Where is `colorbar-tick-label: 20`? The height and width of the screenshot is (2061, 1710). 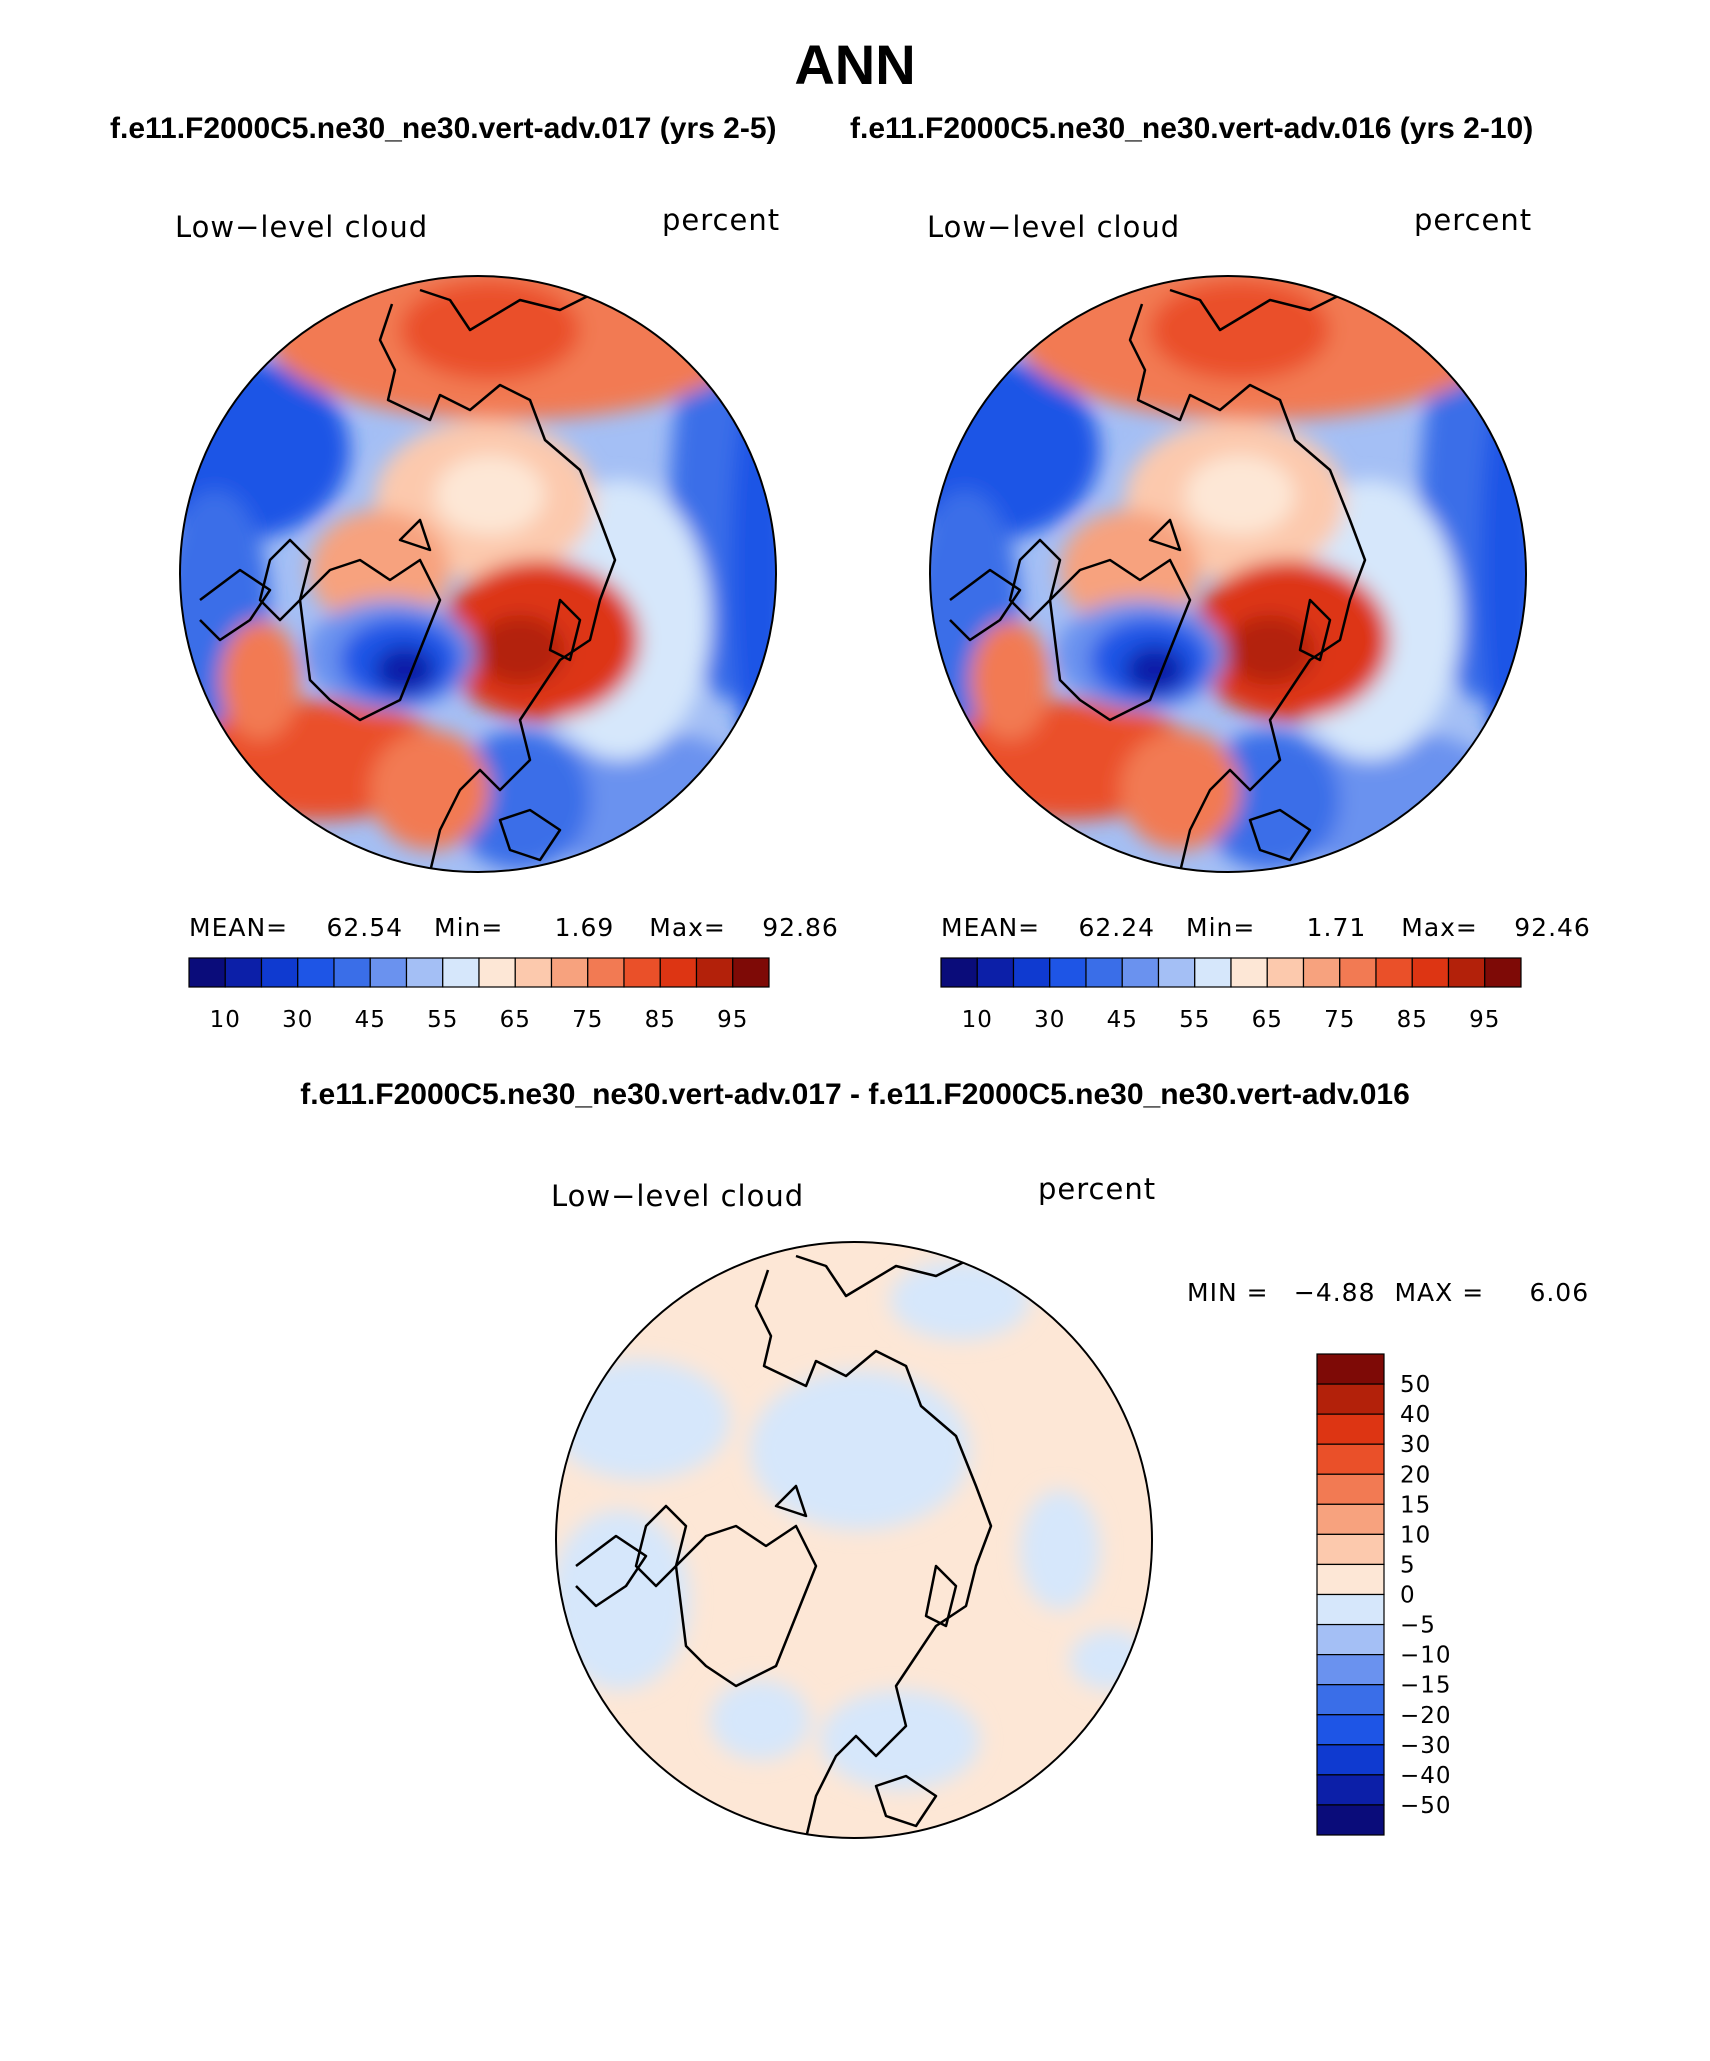 colorbar-tick-label: 20 is located at coordinates (1415, 1475).